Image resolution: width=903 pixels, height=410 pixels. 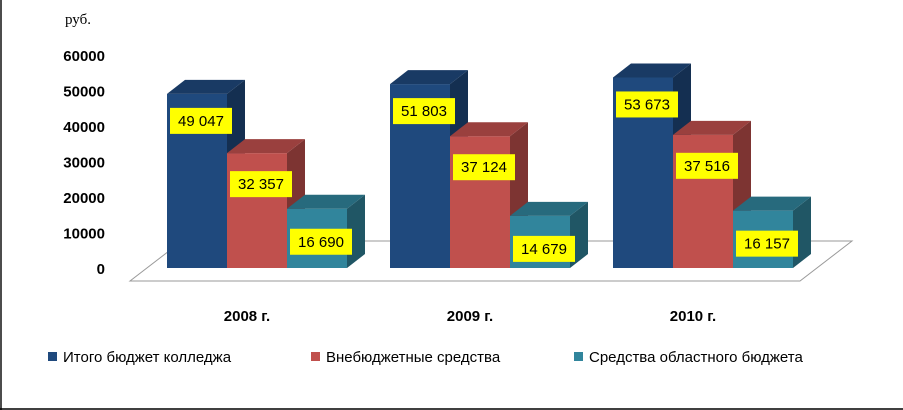 What do you see at coordinates (413, 357) in the screenshot?
I see `legend-label: Внебюджетные средства` at bounding box center [413, 357].